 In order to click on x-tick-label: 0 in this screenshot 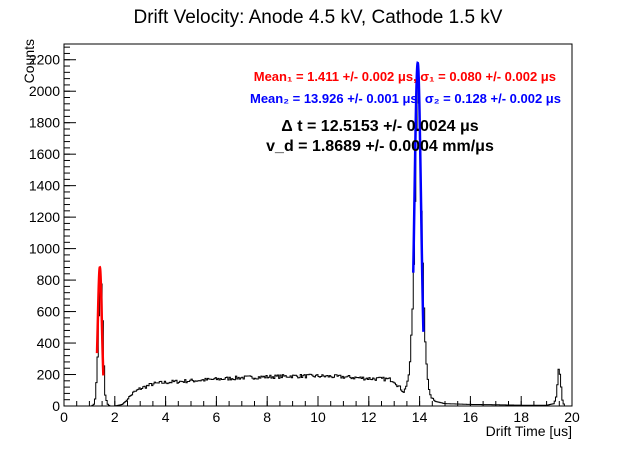, I will do `click(64, 417)`.